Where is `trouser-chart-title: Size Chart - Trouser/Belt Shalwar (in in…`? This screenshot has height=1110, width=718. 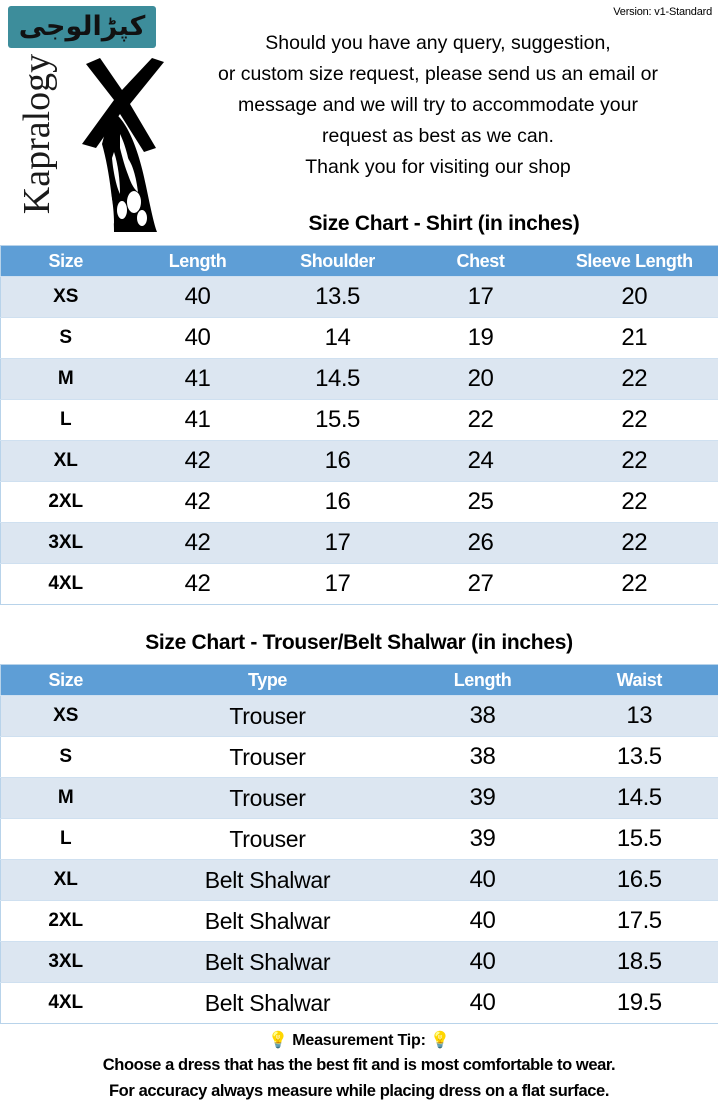
trouser-chart-title: Size Chart - Trouser/Belt Shalwar (in in… is located at coordinates (359, 642).